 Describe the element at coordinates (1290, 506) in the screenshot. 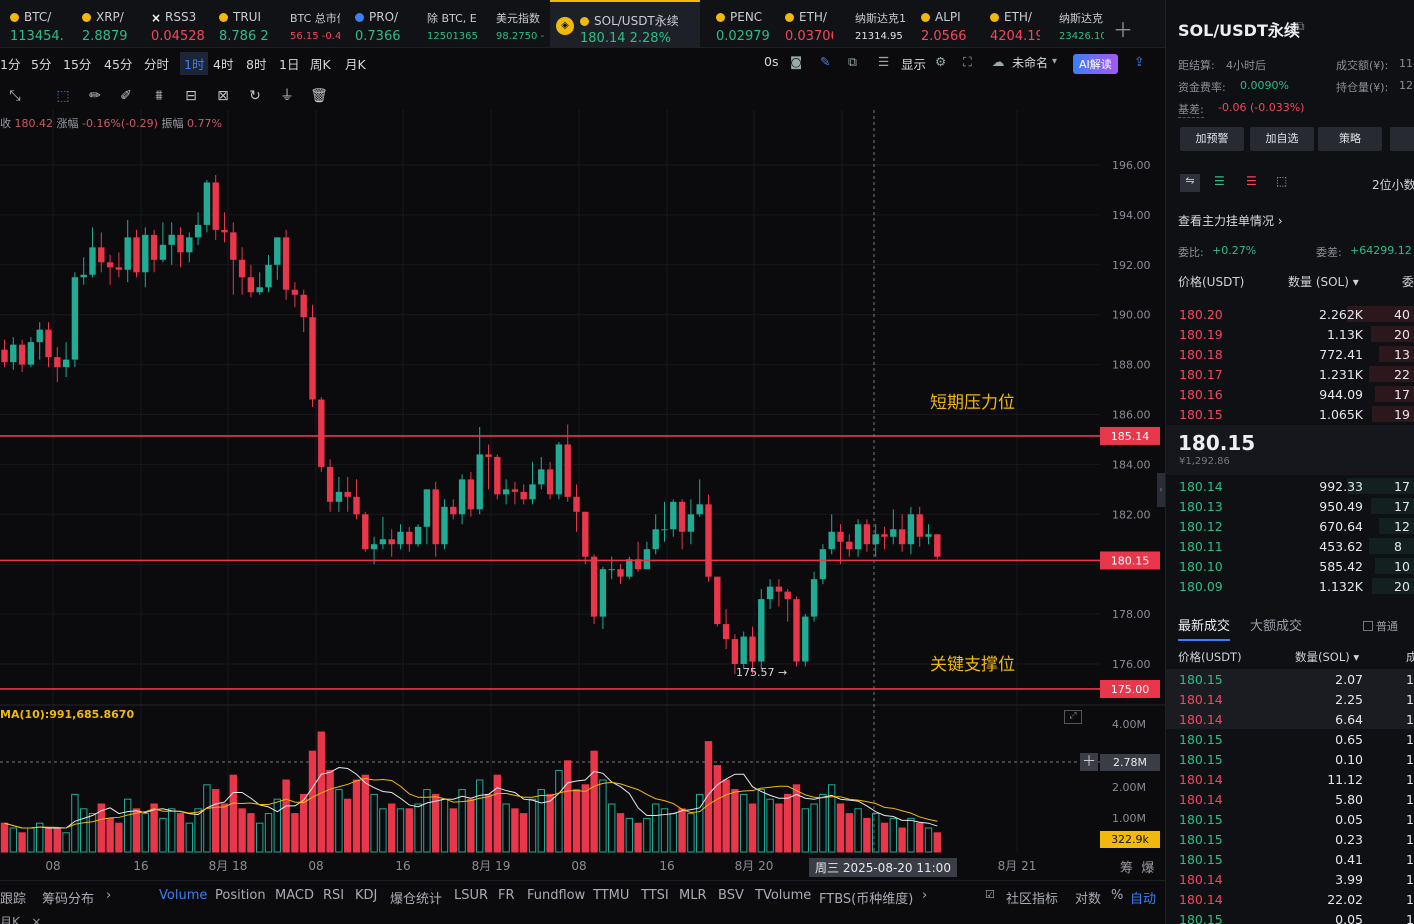

I see `orderbook-row: 180.13 950.49 17` at that location.